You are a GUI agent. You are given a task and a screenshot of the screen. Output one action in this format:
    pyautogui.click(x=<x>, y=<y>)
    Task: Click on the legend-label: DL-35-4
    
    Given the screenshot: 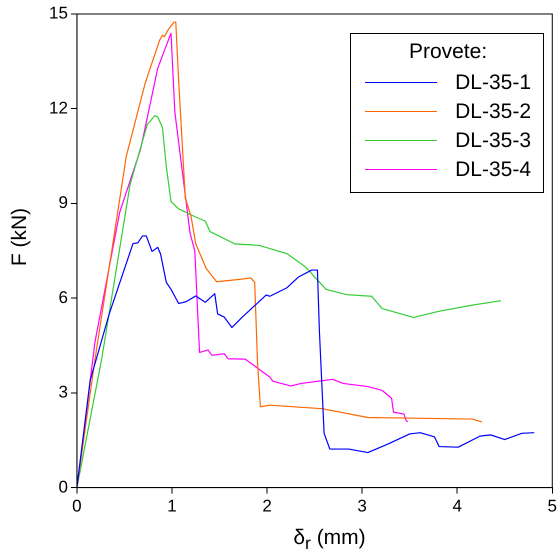 What is the action you would take?
    pyautogui.click(x=493, y=170)
    